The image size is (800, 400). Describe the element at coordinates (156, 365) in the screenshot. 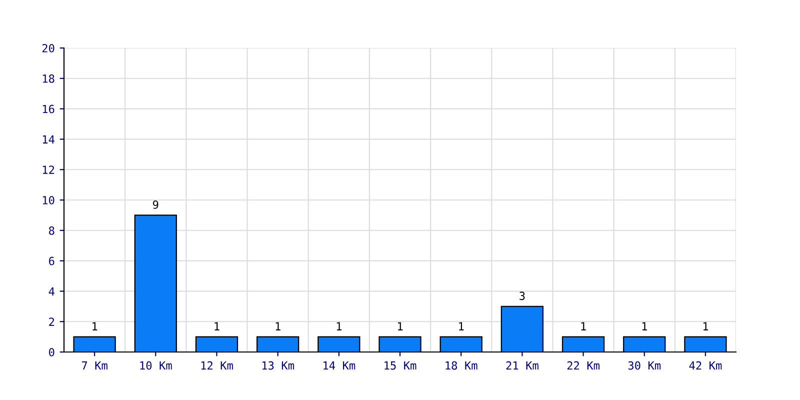

I see `x-tick-label: 10 Km` at that location.